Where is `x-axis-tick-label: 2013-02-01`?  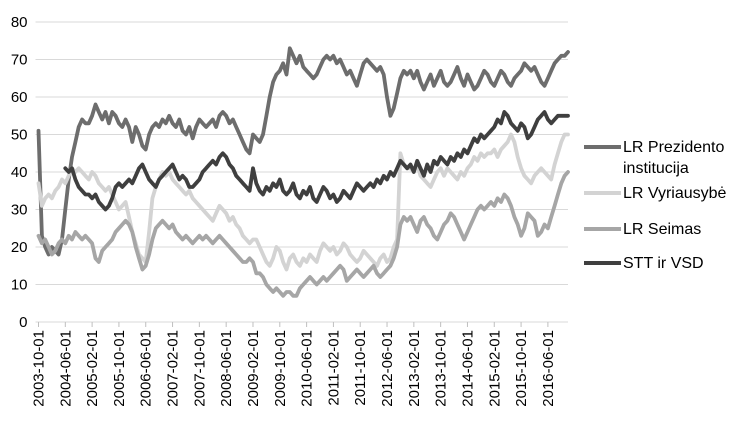 x-axis-tick-label: 2013-02-01 is located at coordinates (414, 368).